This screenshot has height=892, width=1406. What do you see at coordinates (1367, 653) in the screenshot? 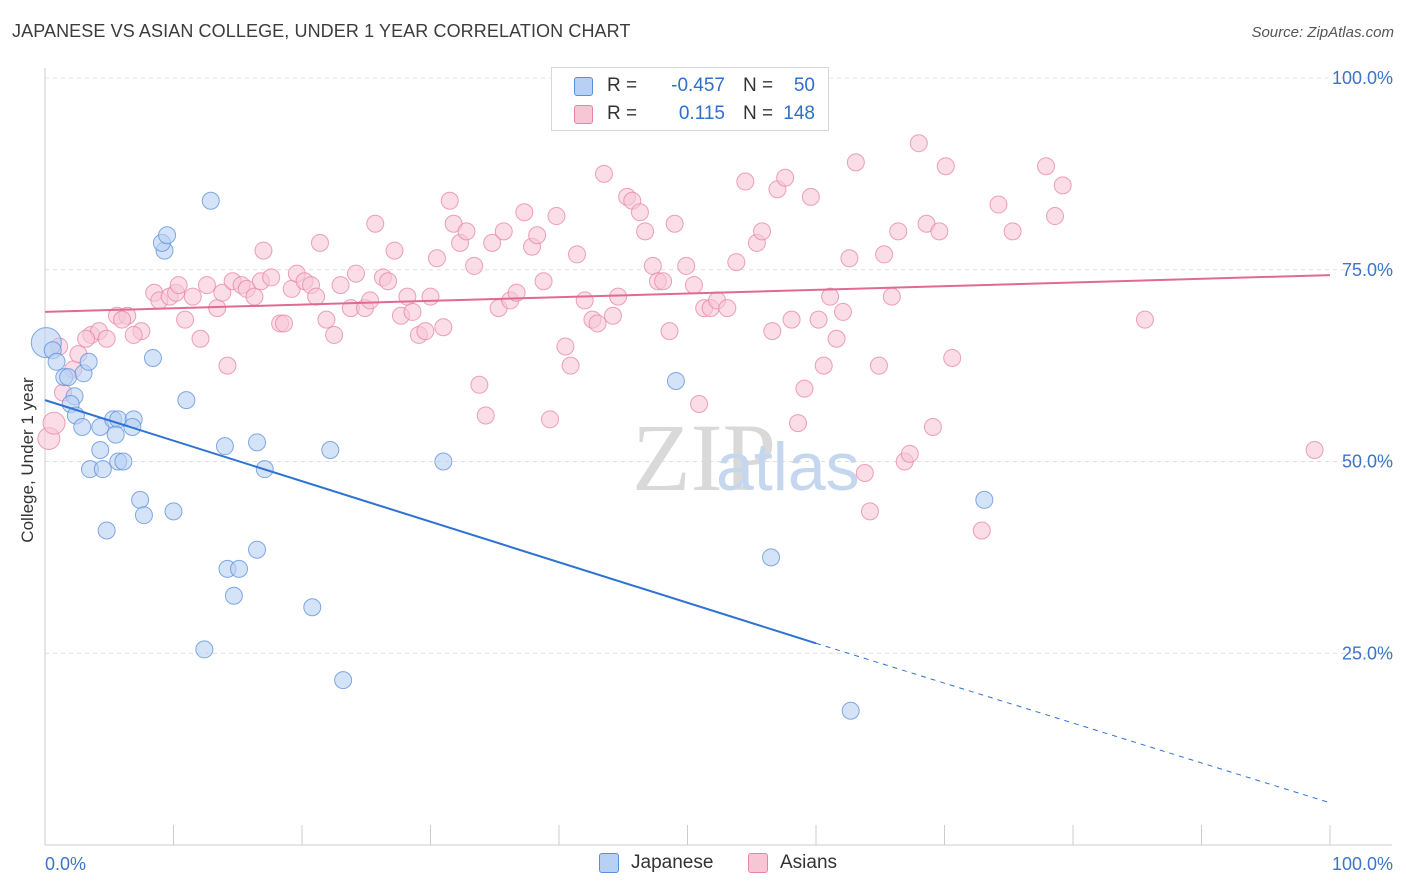
I see `y-tick-label: 25.0%` at bounding box center [1367, 653].